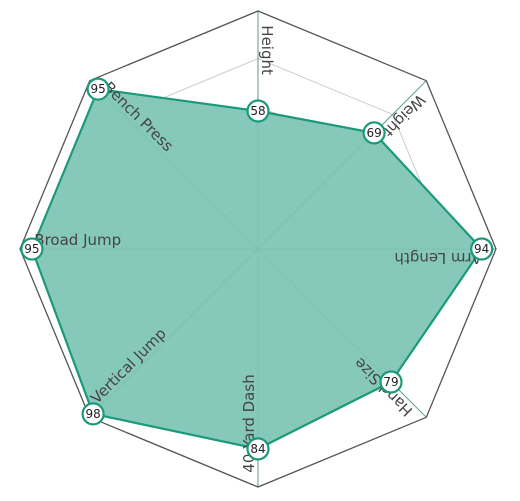  I want to click on value-badge-bench-press: 95, so click(98, 89).